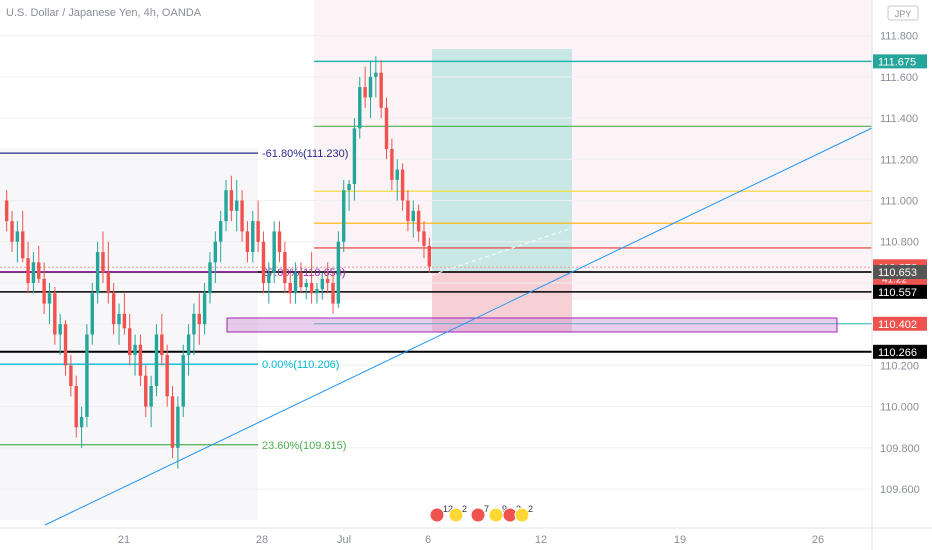 This screenshot has height=550, width=932. What do you see at coordinates (899, 408) in the screenshot?
I see `price-tick-label: 110.000` at bounding box center [899, 408].